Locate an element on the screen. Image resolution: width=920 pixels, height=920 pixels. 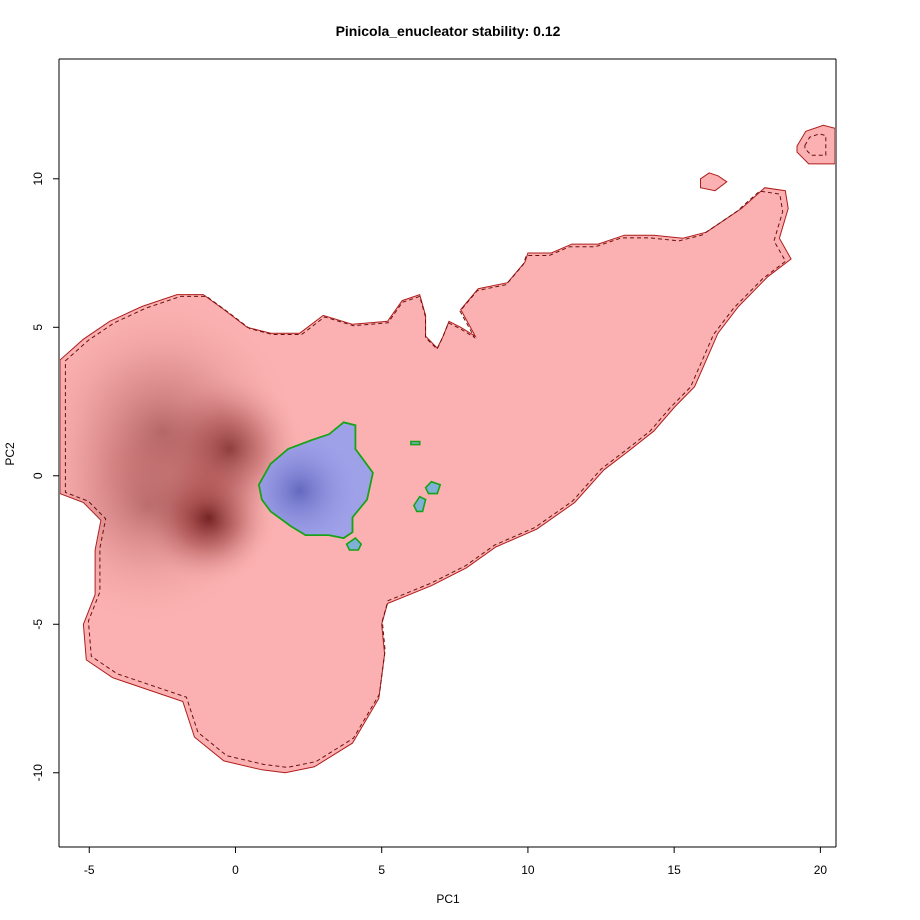
y-axis: -10 -5 0 5 10 is located at coordinates (45, 477).